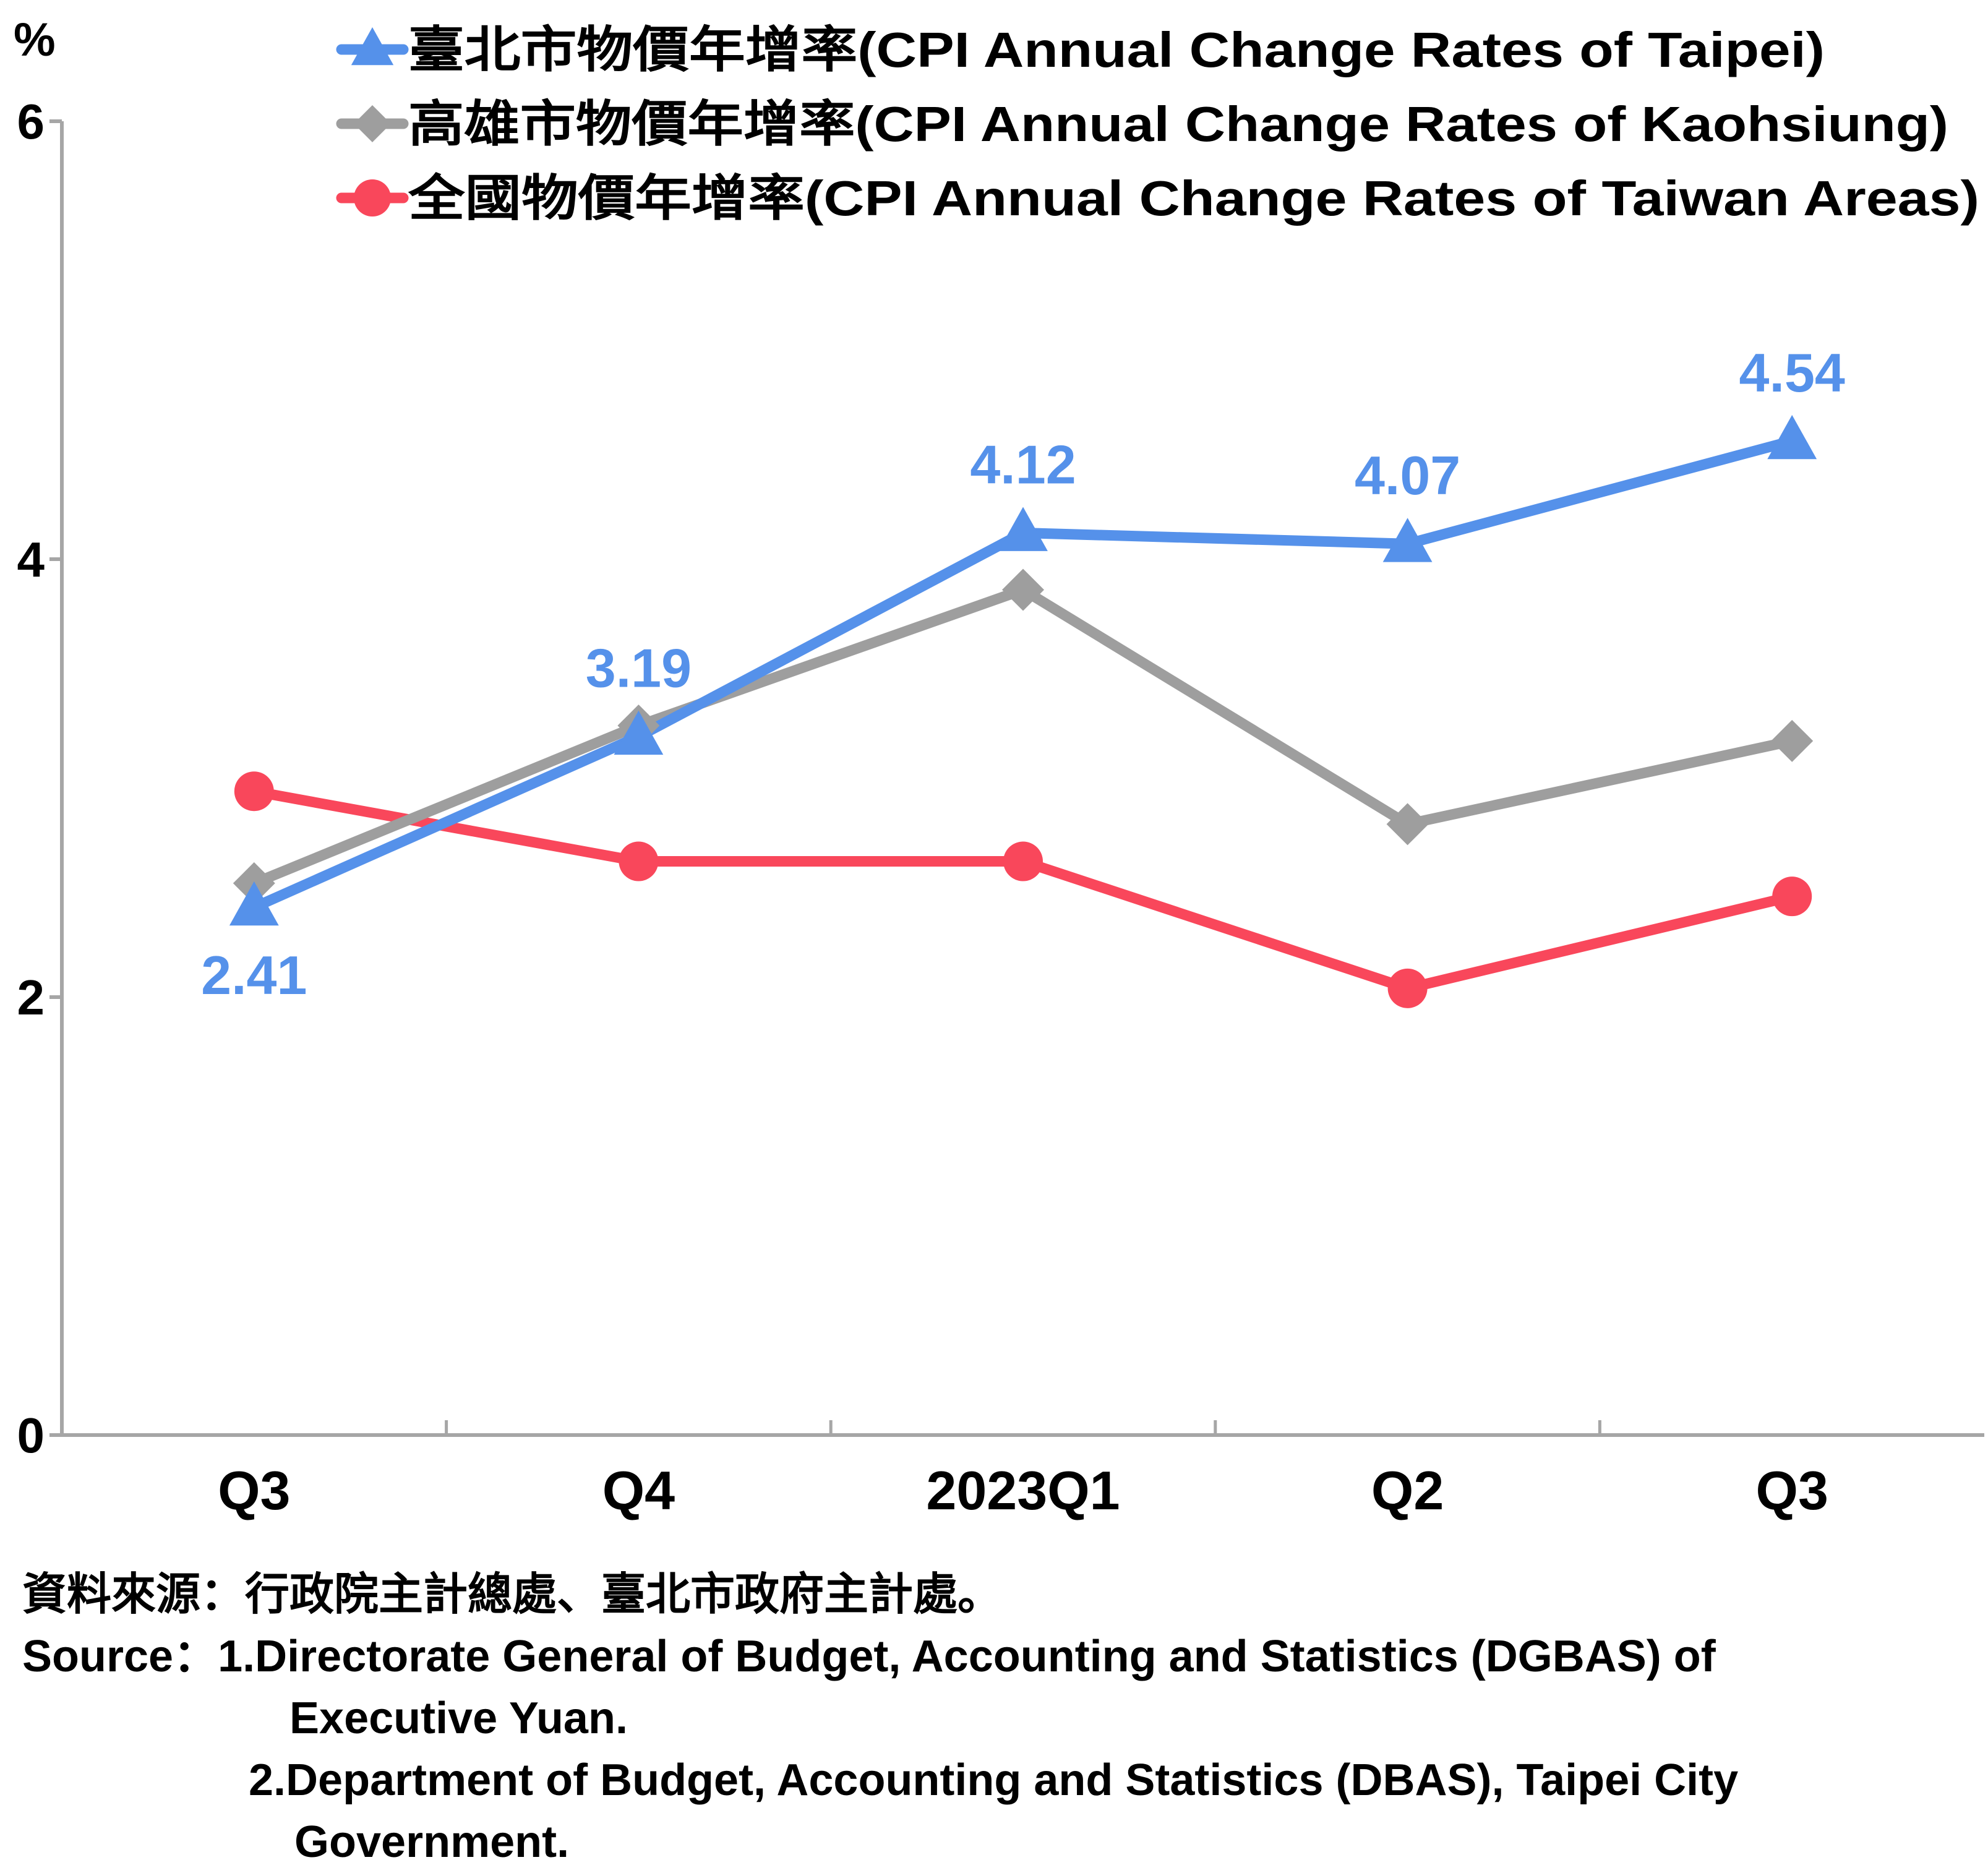 Image resolution: width=1988 pixels, height=1873 pixels. Describe the element at coordinates (1023, 1490) in the screenshot. I see `x-tick-label: 2023Q1` at that location.